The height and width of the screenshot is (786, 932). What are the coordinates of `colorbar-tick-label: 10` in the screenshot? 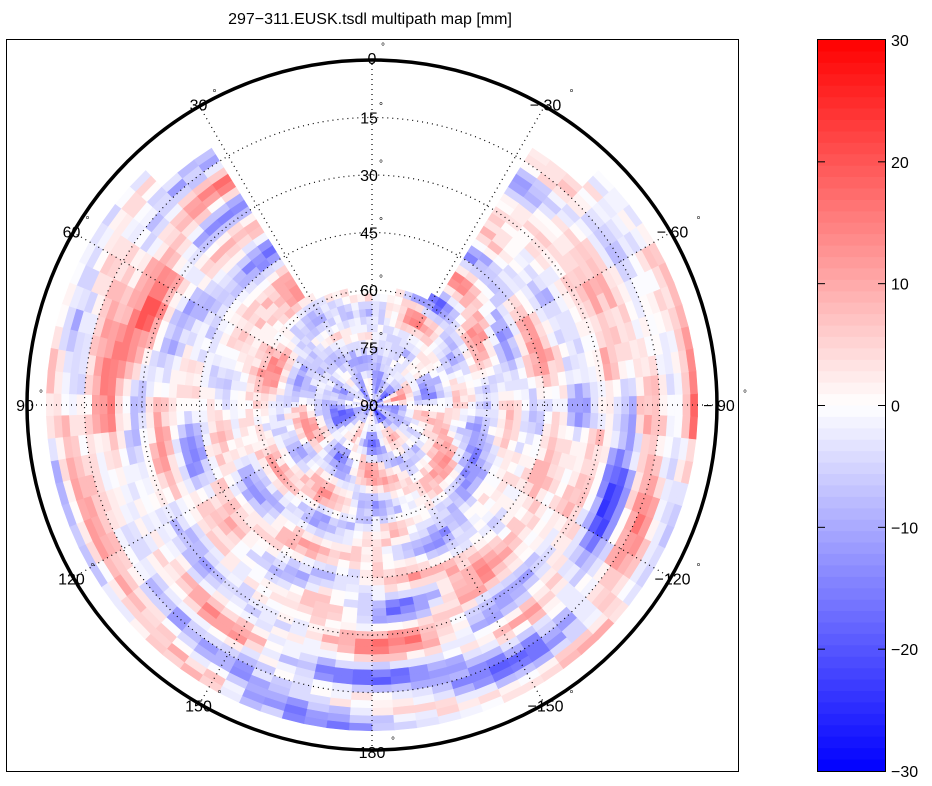 It's located at (900, 285).